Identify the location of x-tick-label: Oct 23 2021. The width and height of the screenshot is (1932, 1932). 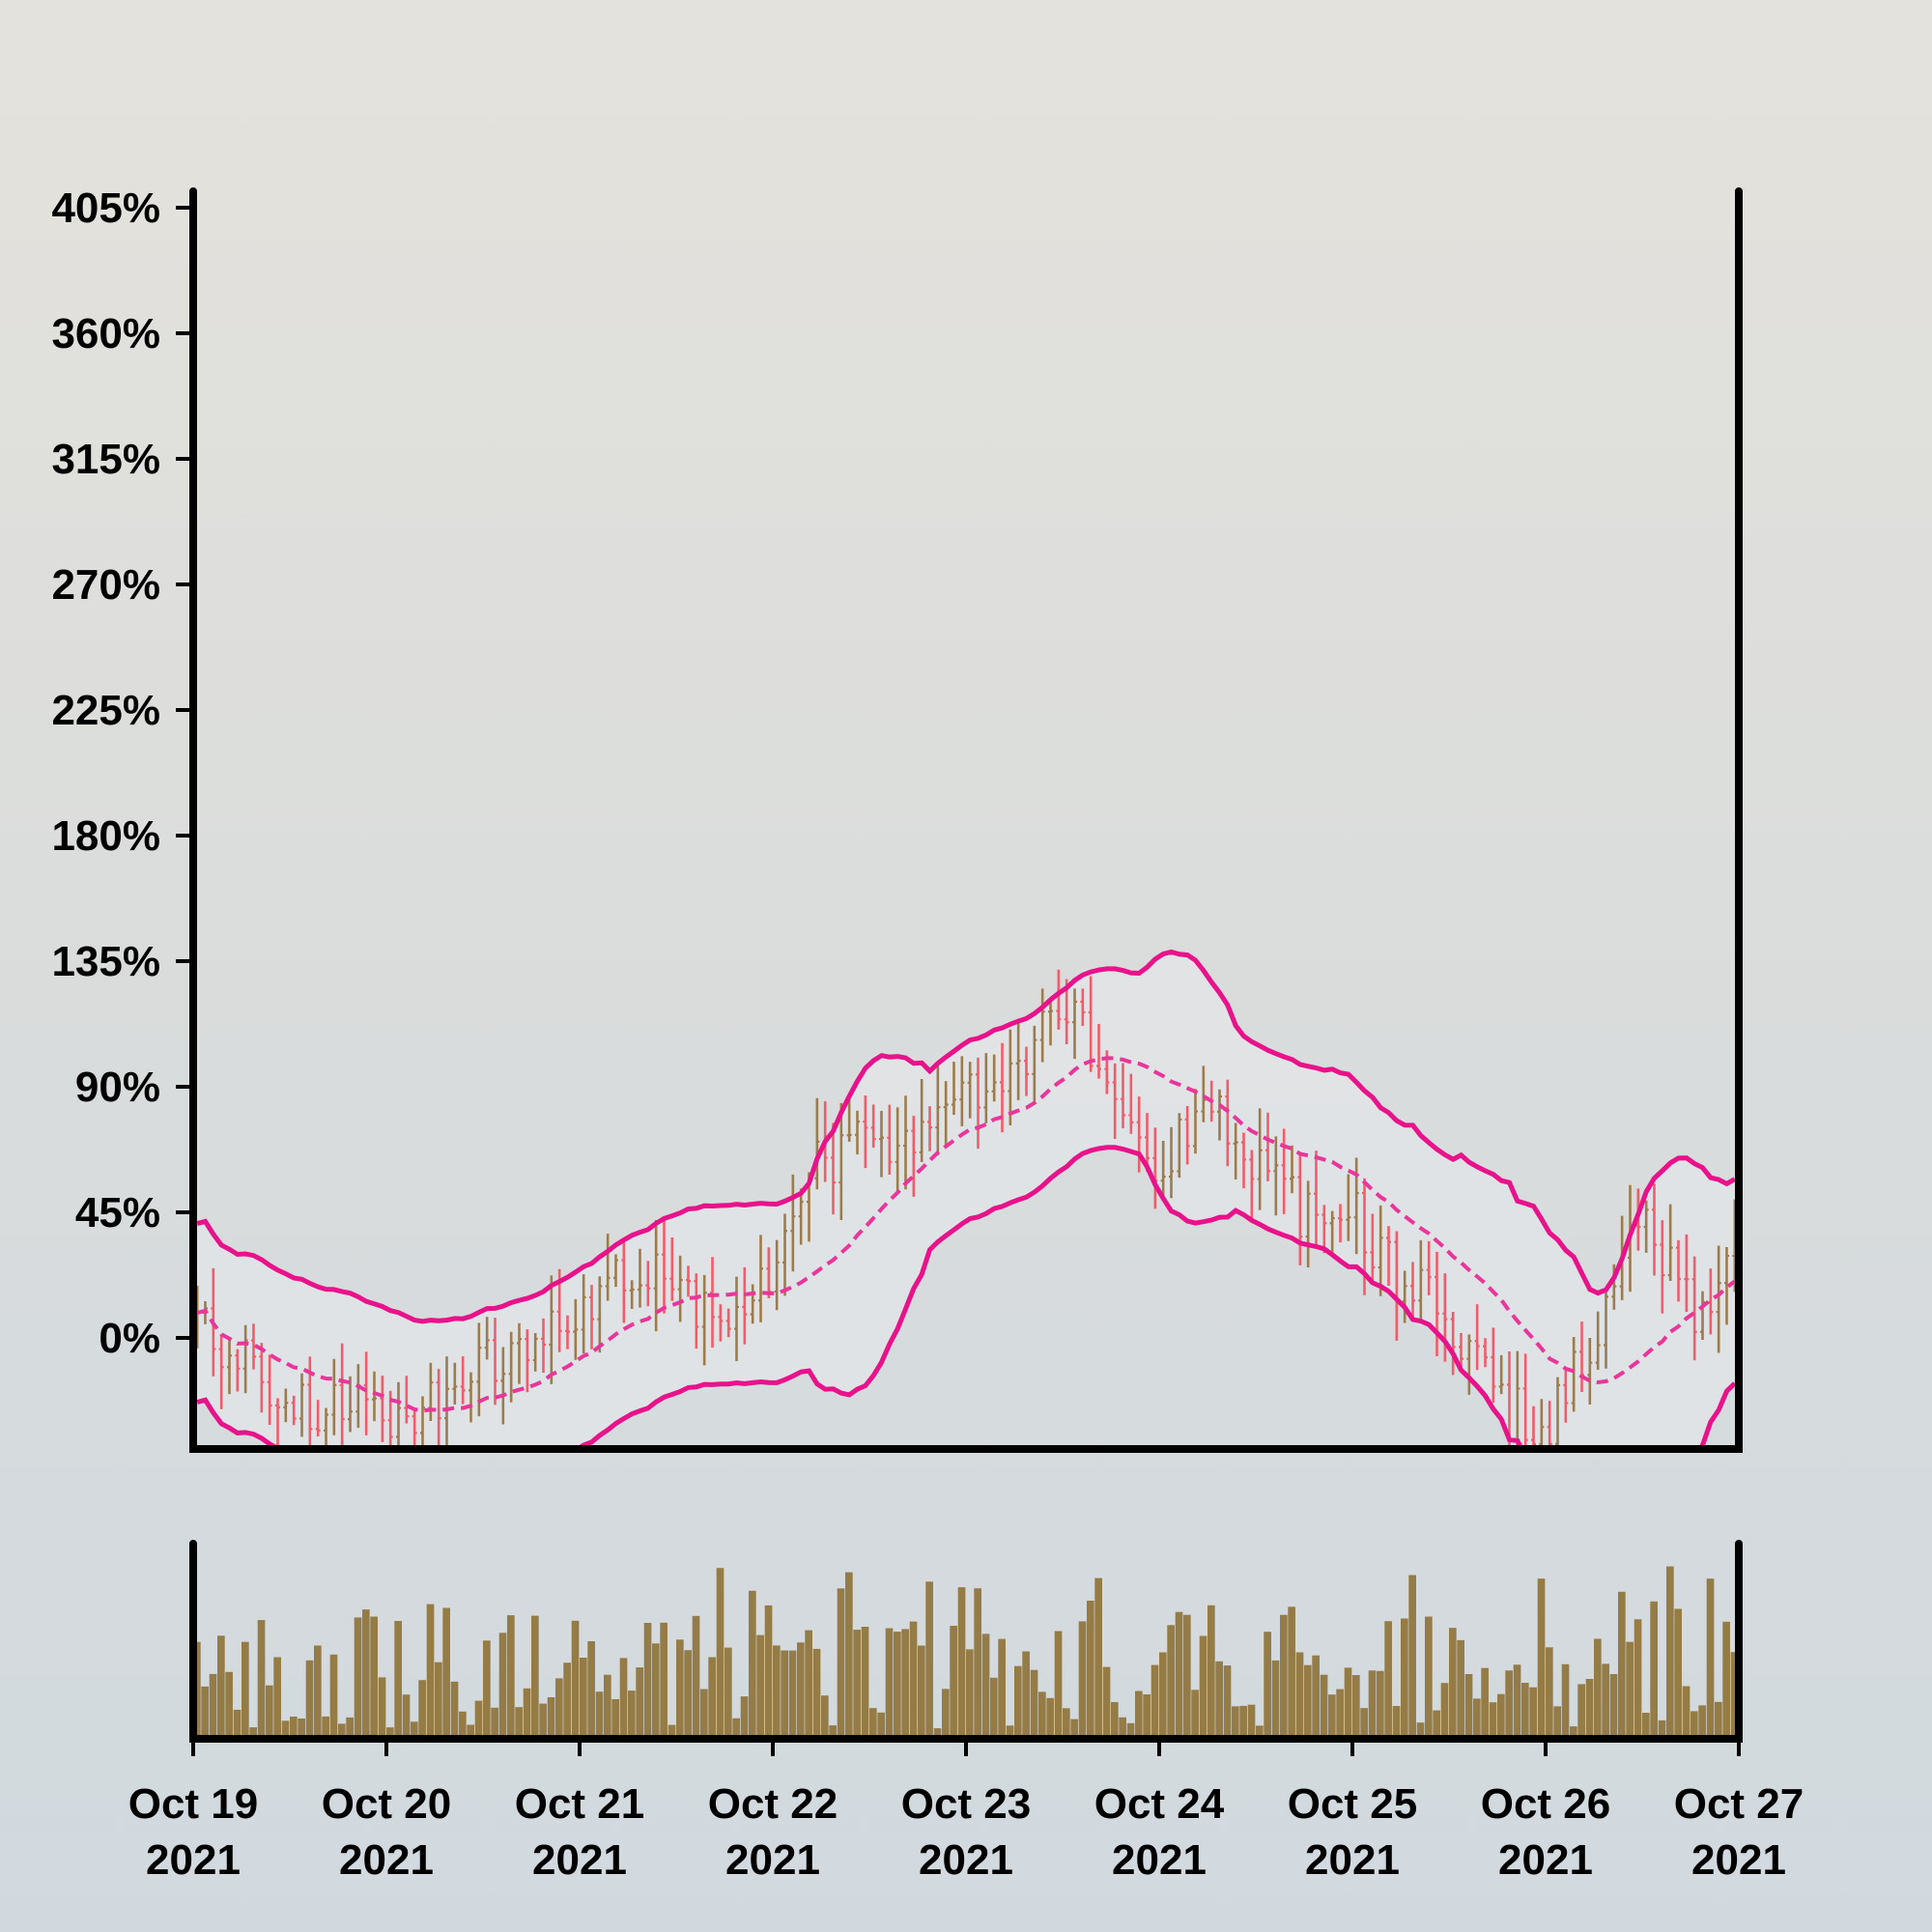
(966, 1832).